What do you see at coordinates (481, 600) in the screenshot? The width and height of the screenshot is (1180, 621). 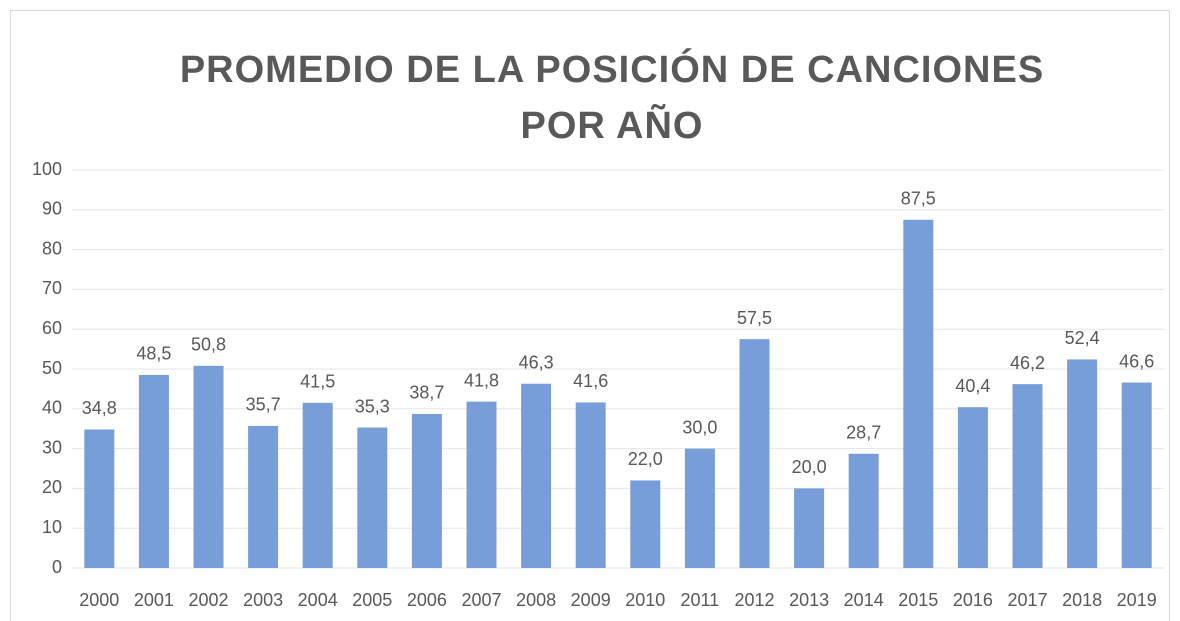 I see `x-tick-label: 2007` at bounding box center [481, 600].